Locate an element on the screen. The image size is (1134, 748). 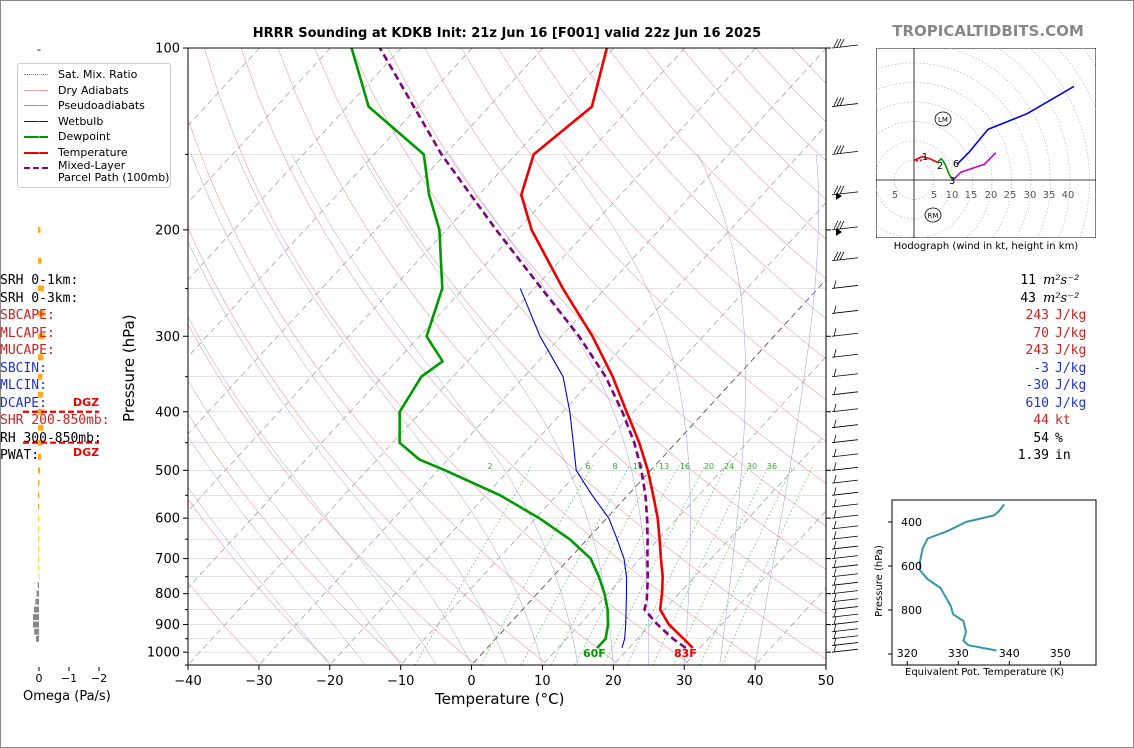
hodograph-height-label: 1 is located at coordinates (925, 157).